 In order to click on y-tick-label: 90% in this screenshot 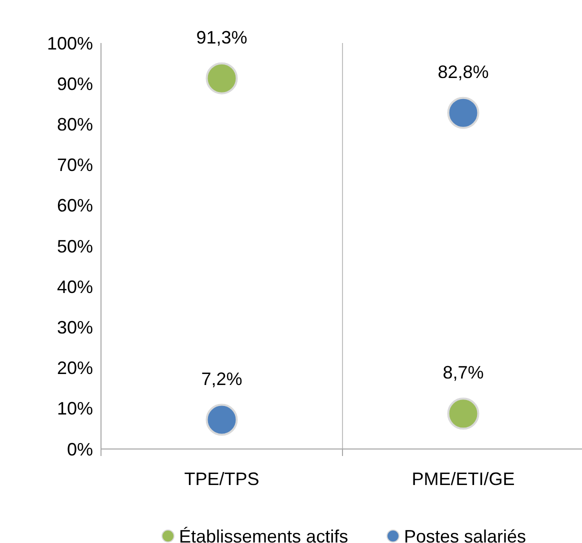, I will do `click(74, 84)`.